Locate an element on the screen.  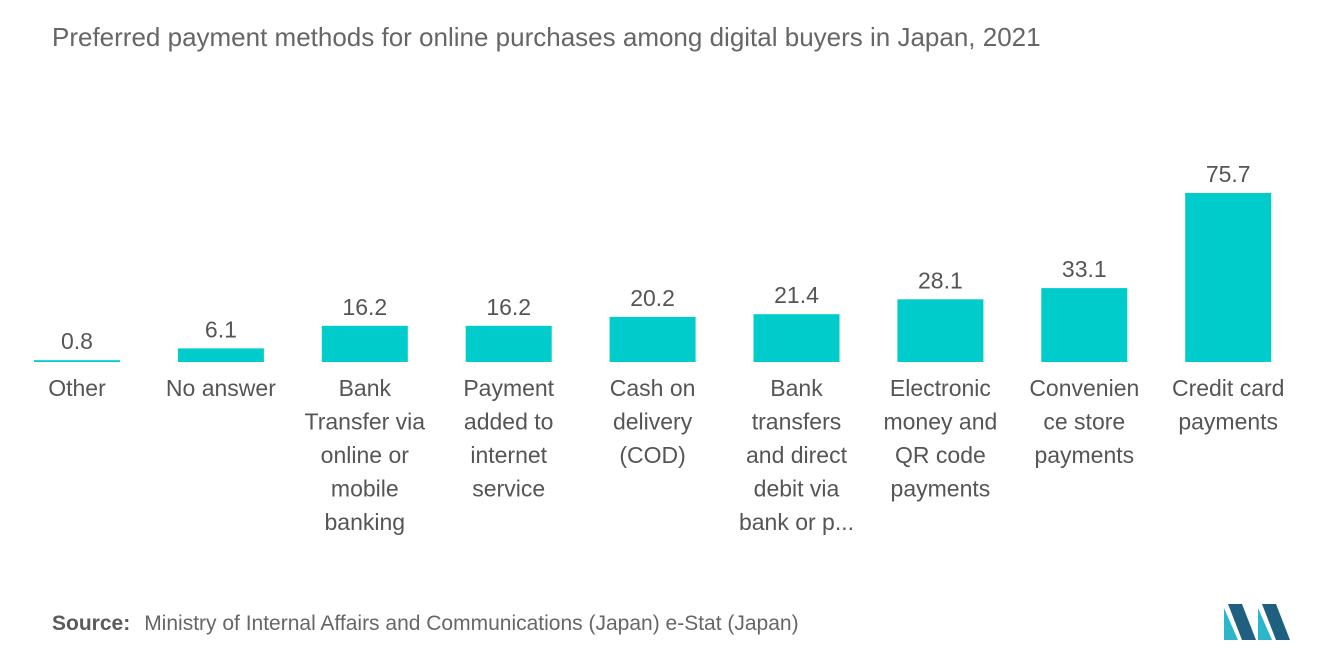
category-label-8: Credit card payments is located at coordinates (1228, 405).